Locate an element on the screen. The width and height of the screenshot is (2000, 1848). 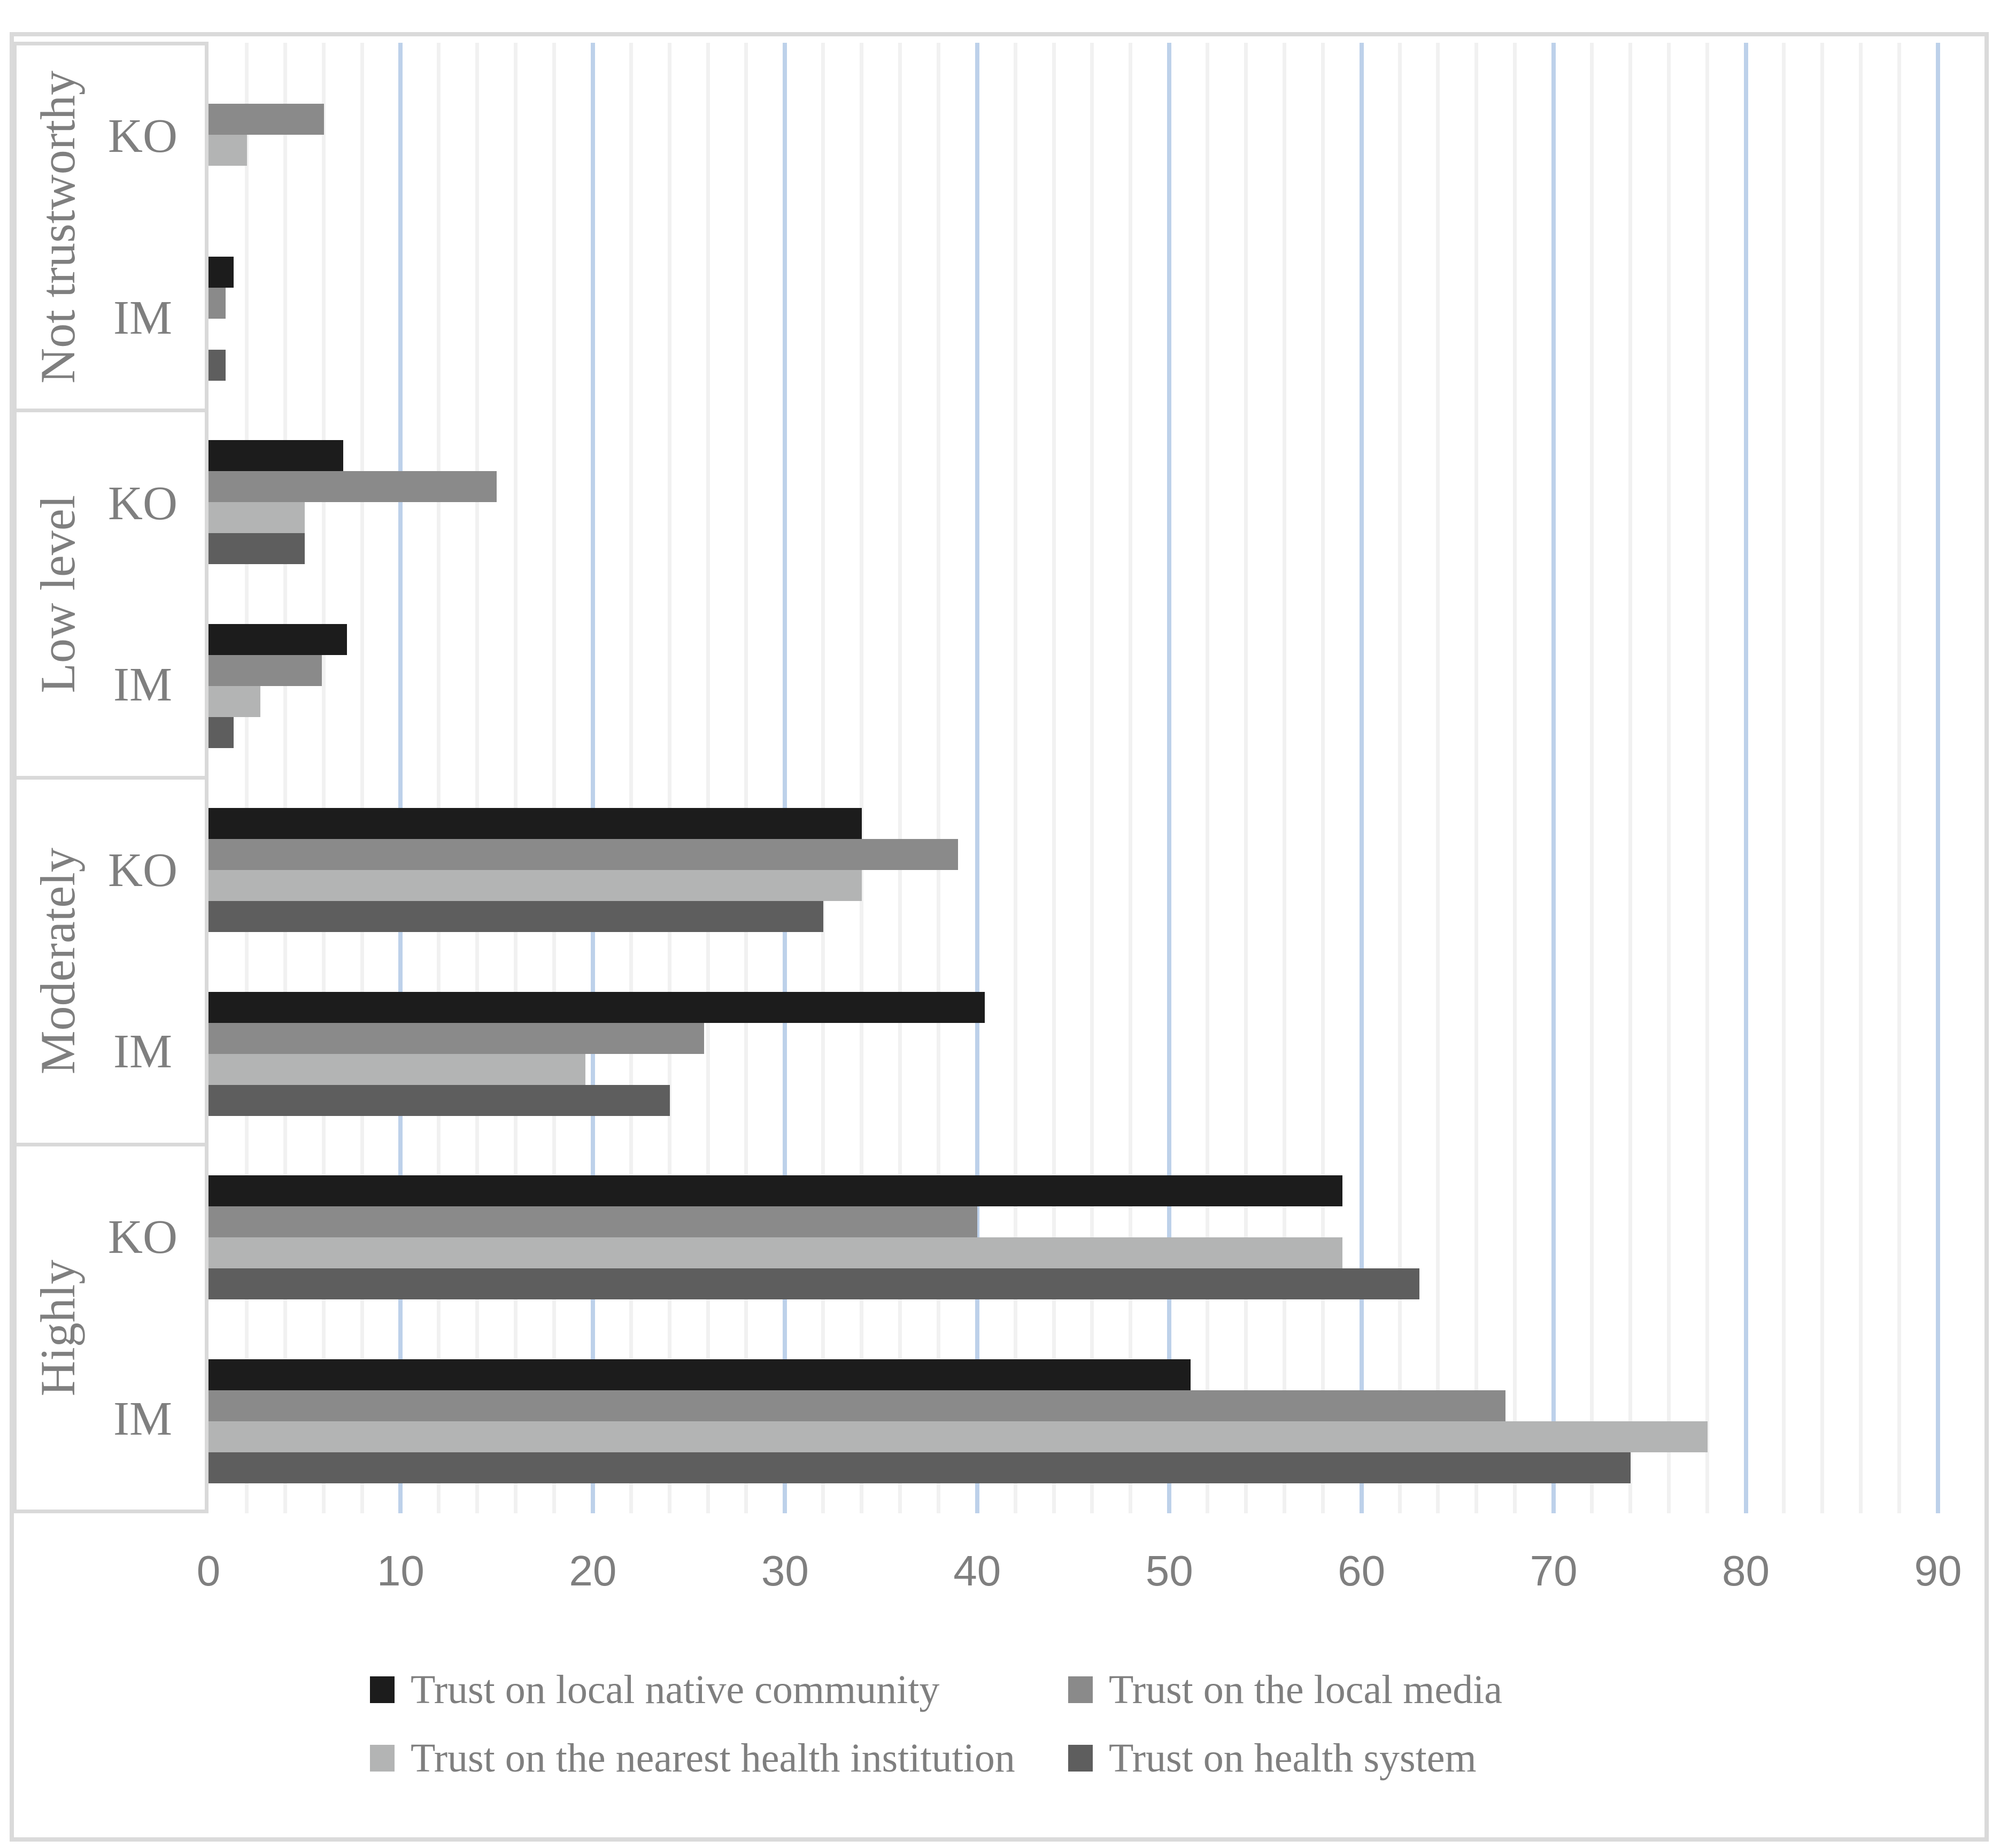
x-axis-tick-label: 50 is located at coordinates (1169, 1571).